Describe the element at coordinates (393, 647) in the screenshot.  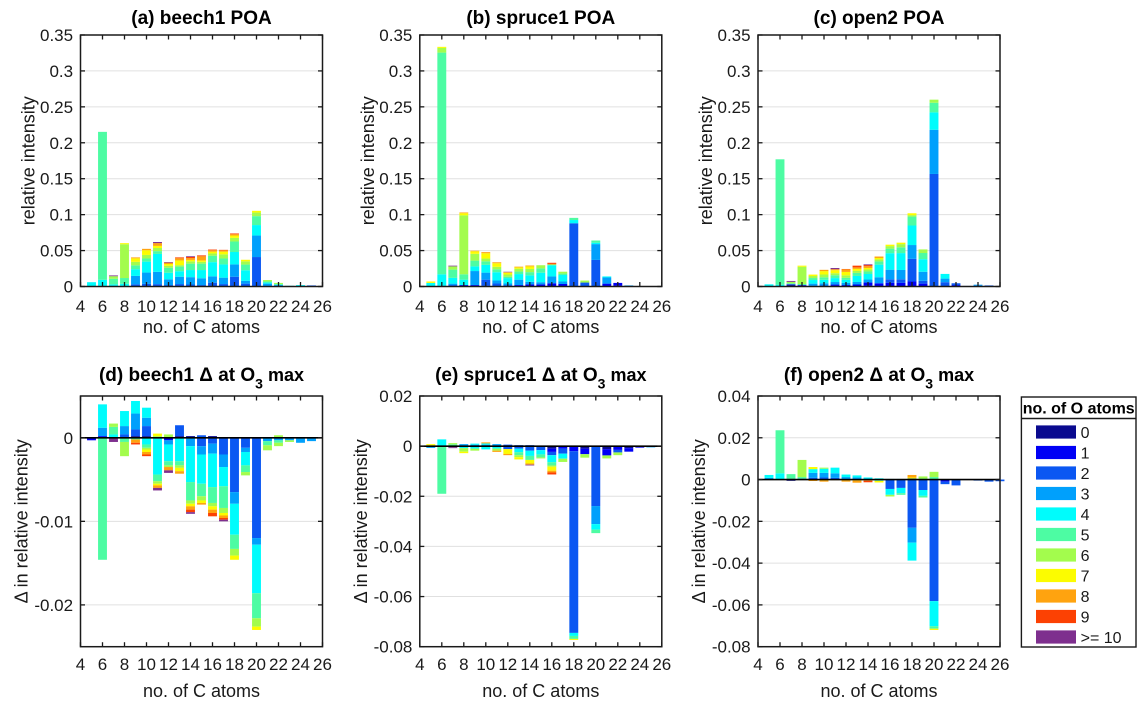
I see `svg-text: -0.08` at that location.